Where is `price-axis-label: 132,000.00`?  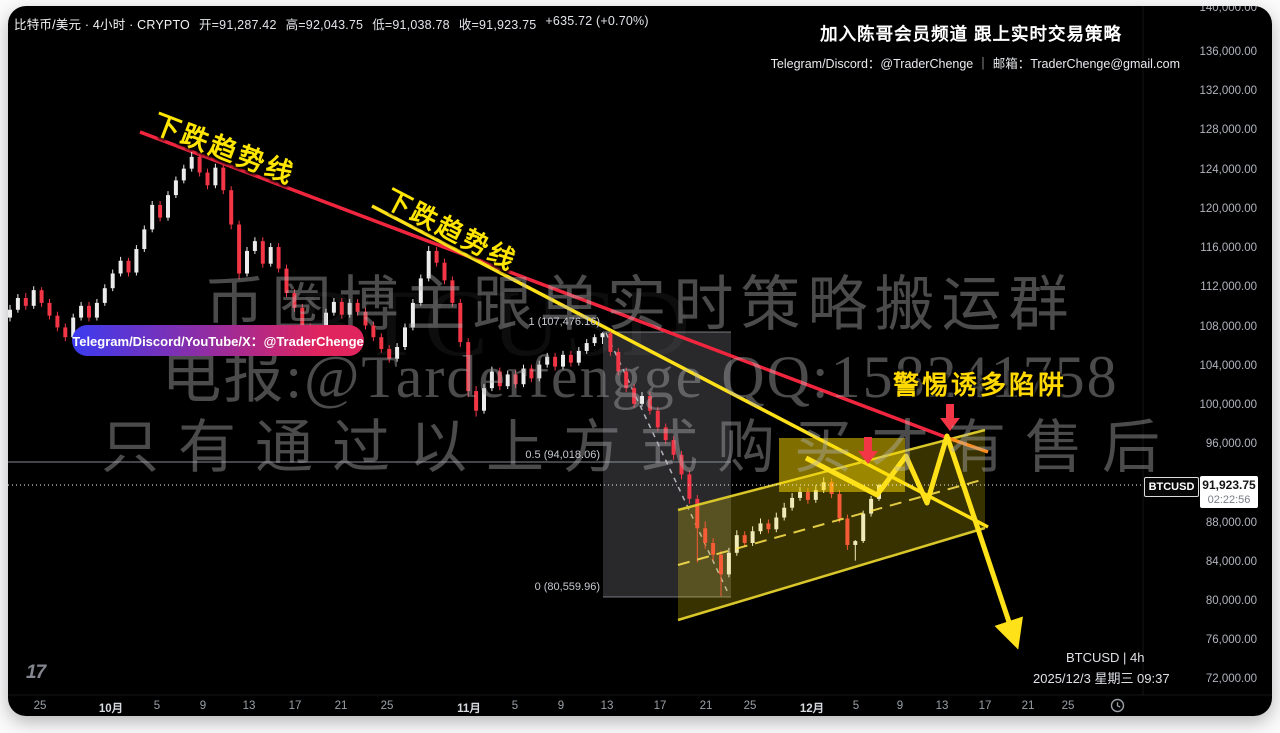
price-axis-label: 132,000.00 is located at coordinates (1228, 91).